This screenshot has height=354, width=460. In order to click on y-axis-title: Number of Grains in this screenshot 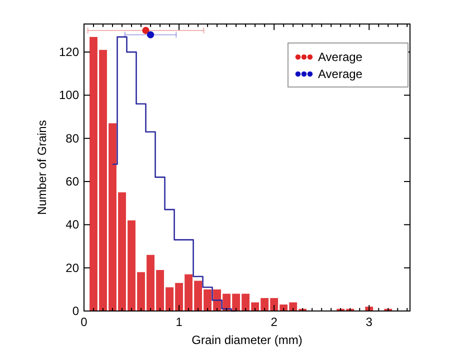, I will do `click(42, 167)`.